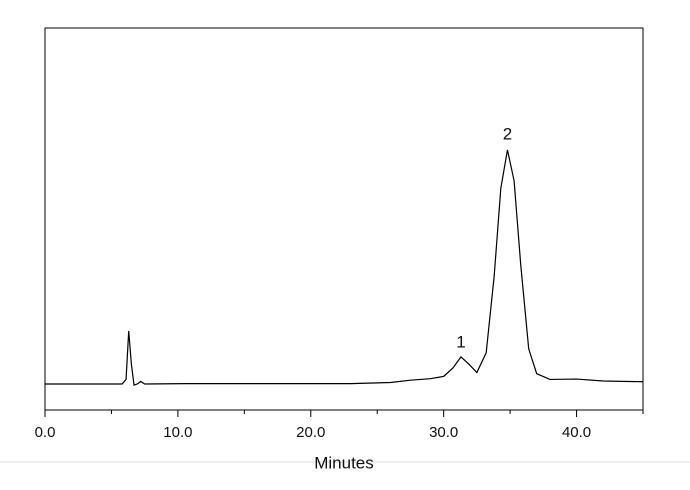  What do you see at coordinates (310, 432) in the screenshot?
I see `x-tick-label: 20.0` at bounding box center [310, 432].